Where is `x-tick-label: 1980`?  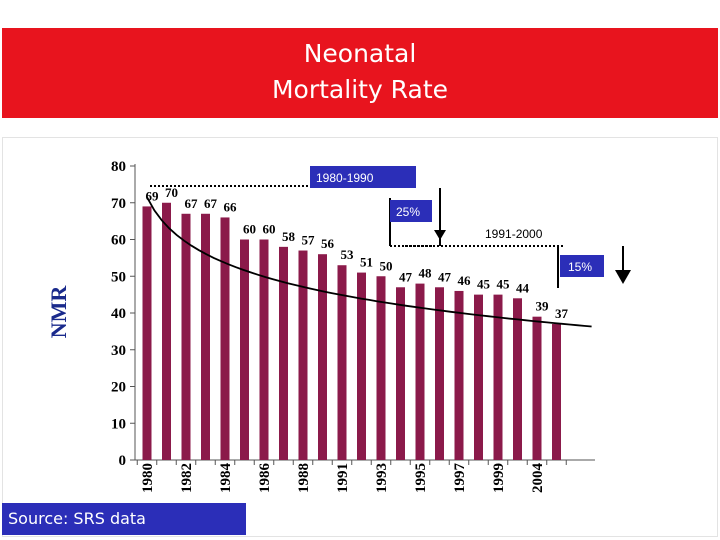
x-tick-label: 1980 is located at coordinates (148, 478).